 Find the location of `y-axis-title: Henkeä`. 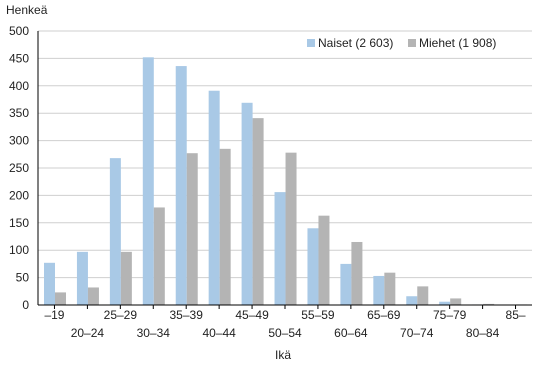

y-axis-title: Henkeä is located at coordinates (27, 10).